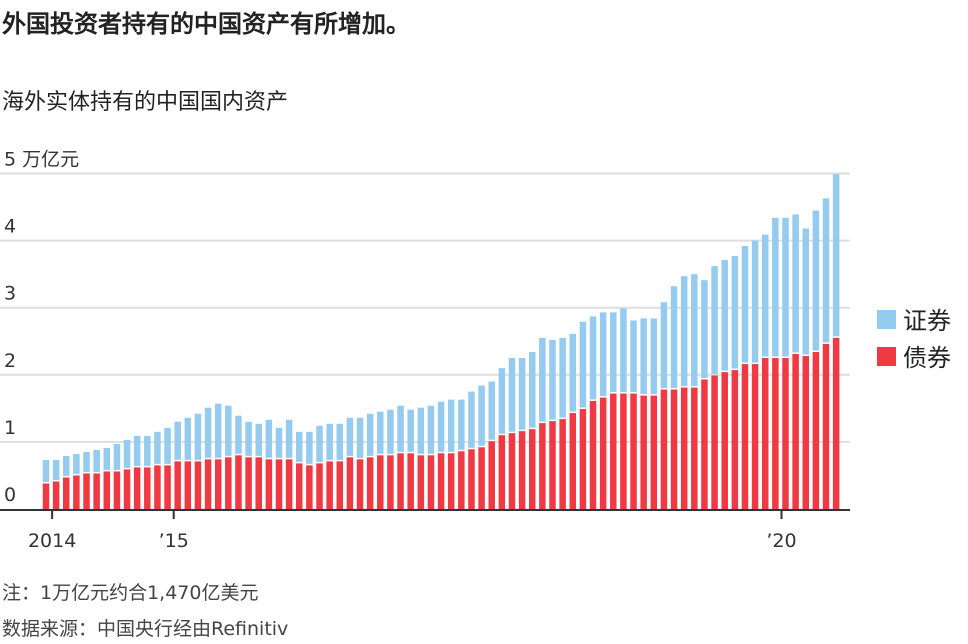 This screenshot has height=644, width=968. What do you see at coordinates (10, 227) in the screenshot?
I see `y-tick-label: 4` at bounding box center [10, 227].